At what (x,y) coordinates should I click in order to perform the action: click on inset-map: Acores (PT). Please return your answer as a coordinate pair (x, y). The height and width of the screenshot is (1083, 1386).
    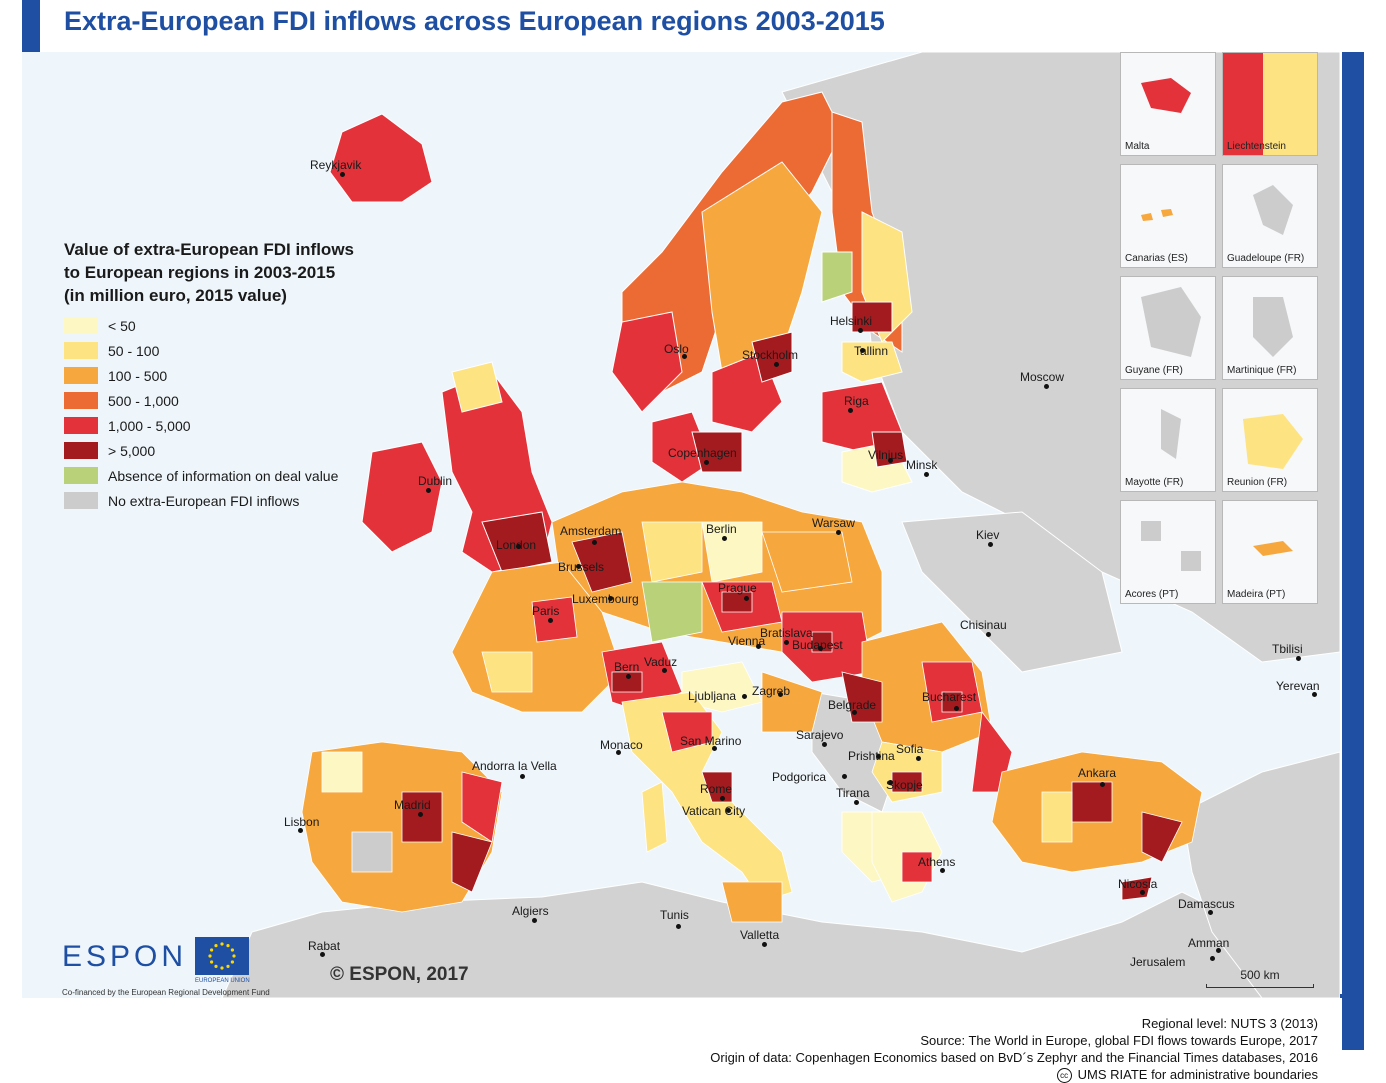
    Looking at the image, I should click on (1168, 552).